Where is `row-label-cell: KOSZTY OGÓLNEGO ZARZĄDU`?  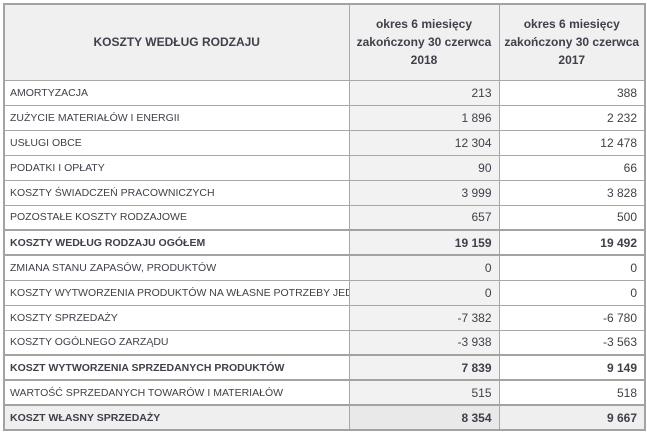
row-label-cell: KOSZTY OGÓLNEGO ZARZĄDU is located at coordinates (176, 342).